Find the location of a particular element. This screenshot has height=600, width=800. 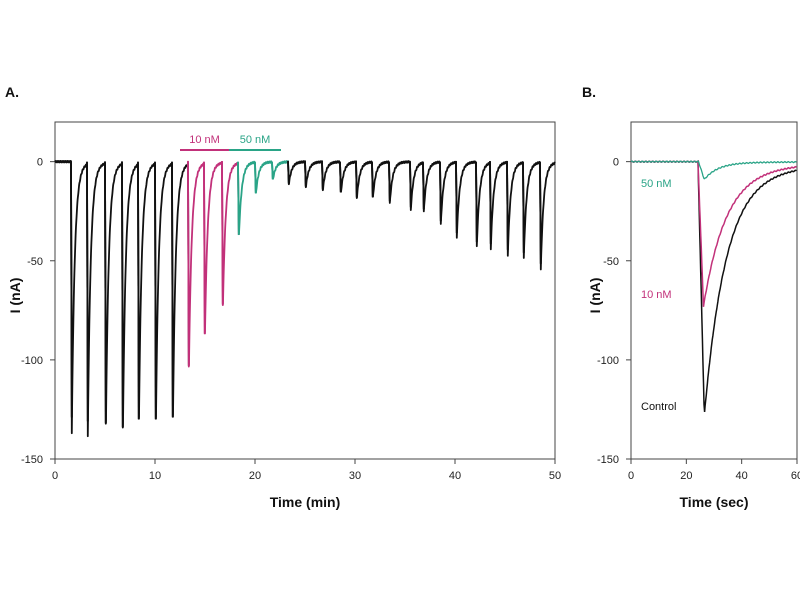

panel-a-x-tick-label: 50 is located at coordinates (555, 476).